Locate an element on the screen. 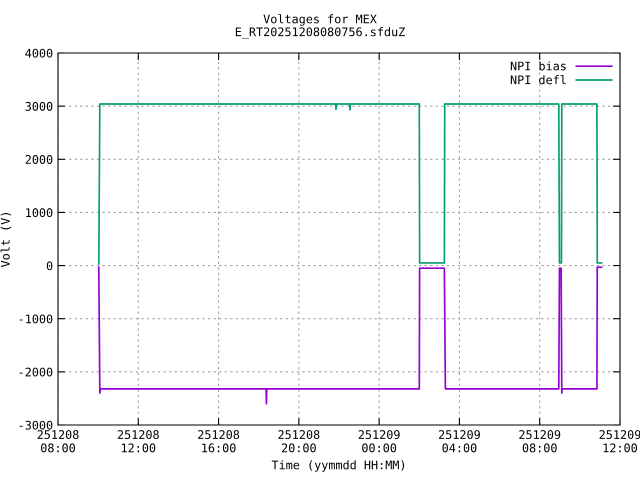 The width and height of the screenshot is (640, 480). y-axis-title: Volt (V) is located at coordinates (6, 240).